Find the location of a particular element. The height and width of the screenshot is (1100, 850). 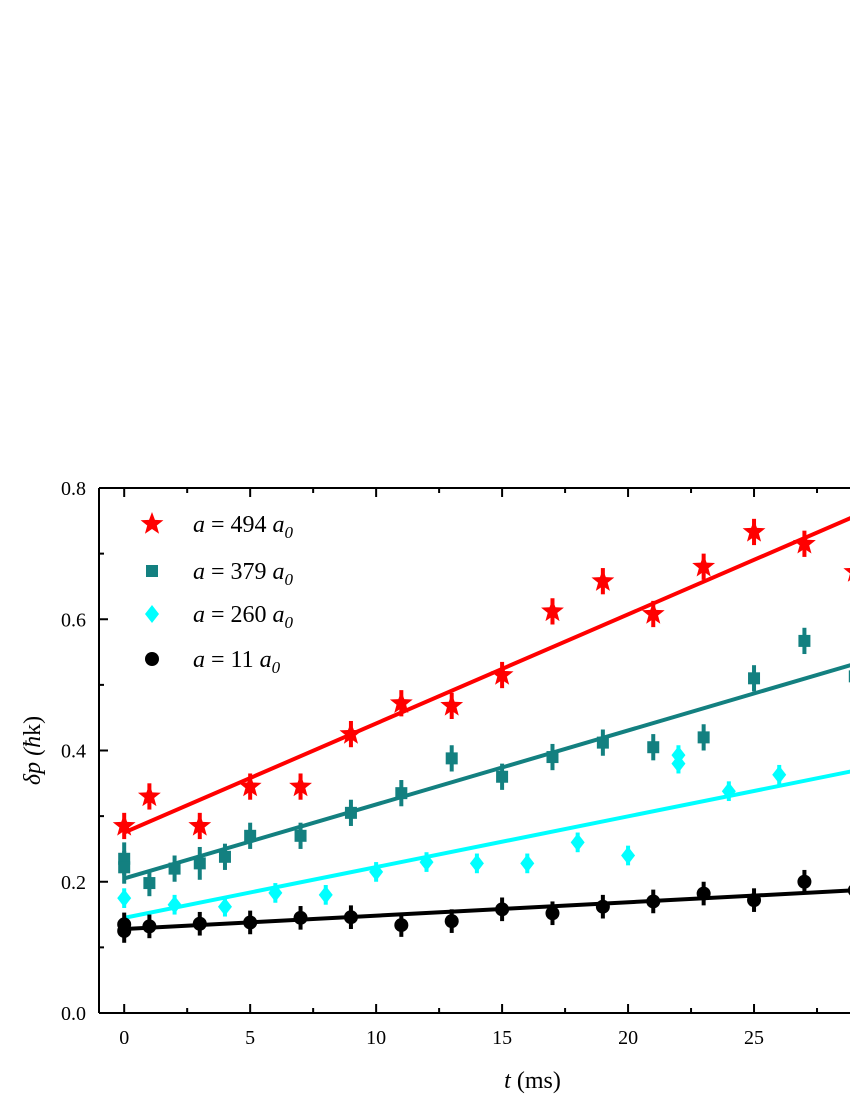

x-tick-label: 20 is located at coordinates (628, 1038).